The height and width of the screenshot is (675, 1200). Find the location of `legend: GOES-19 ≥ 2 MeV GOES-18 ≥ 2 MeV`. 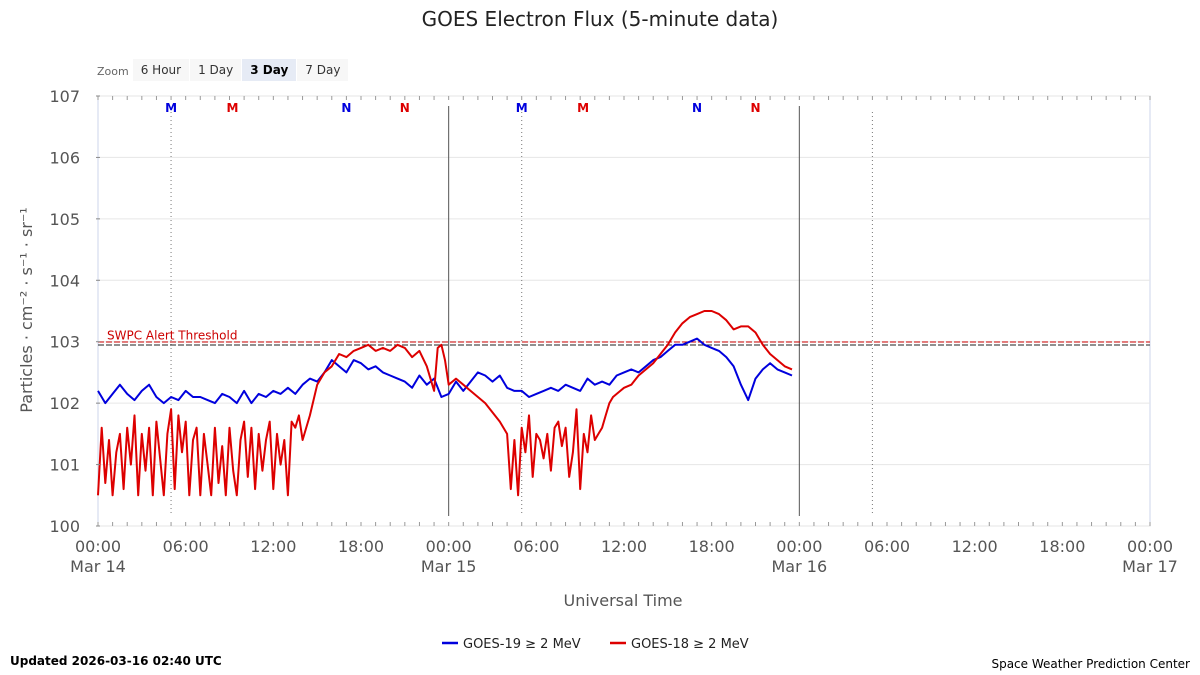

legend: GOES-19 ≥ 2 MeV GOES-18 ≥ 2 MeV is located at coordinates (595, 644).